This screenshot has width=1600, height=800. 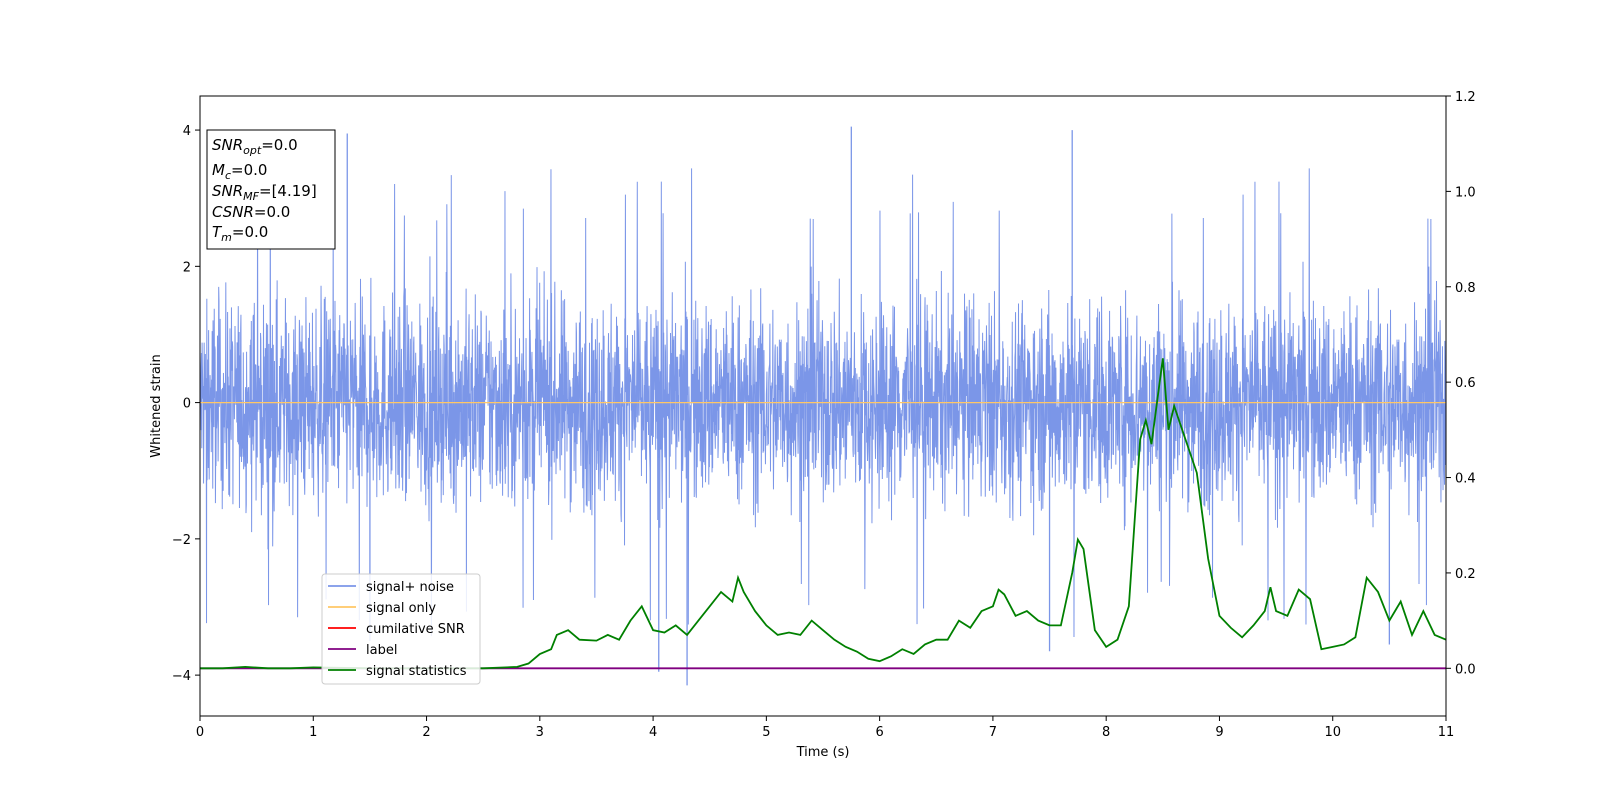 I want to click on left-y-tick-label: 4, so click(x=187, y=131).